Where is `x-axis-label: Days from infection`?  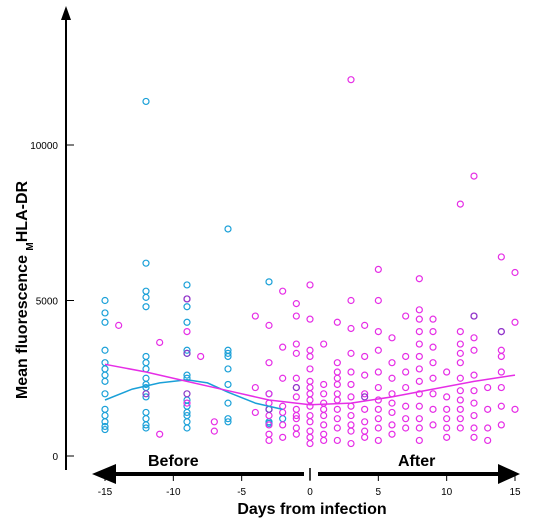
x-axis-label: Days from infection is located at coordinates (311, 509).